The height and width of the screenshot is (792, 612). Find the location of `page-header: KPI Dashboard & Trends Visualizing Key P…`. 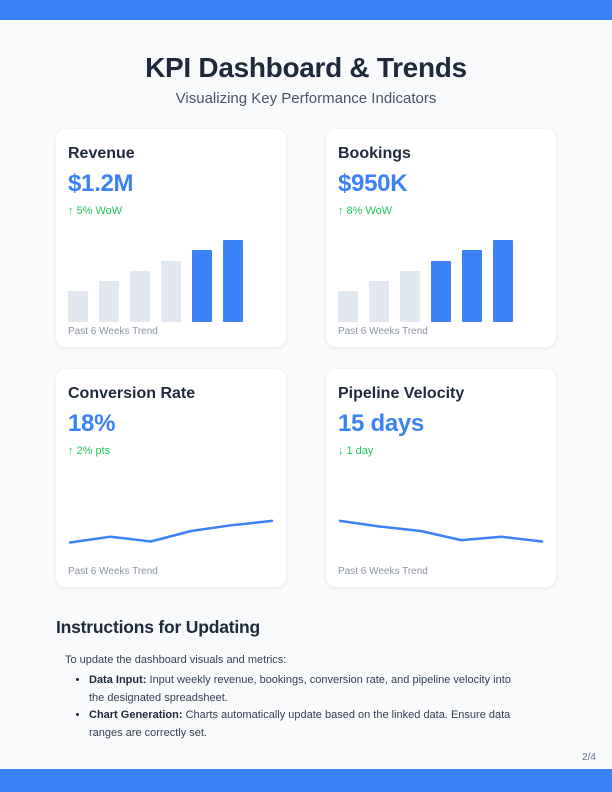

page-header: KPI Dashboard & Trends Visualizing Key P… is located at coordinates (306, 78).